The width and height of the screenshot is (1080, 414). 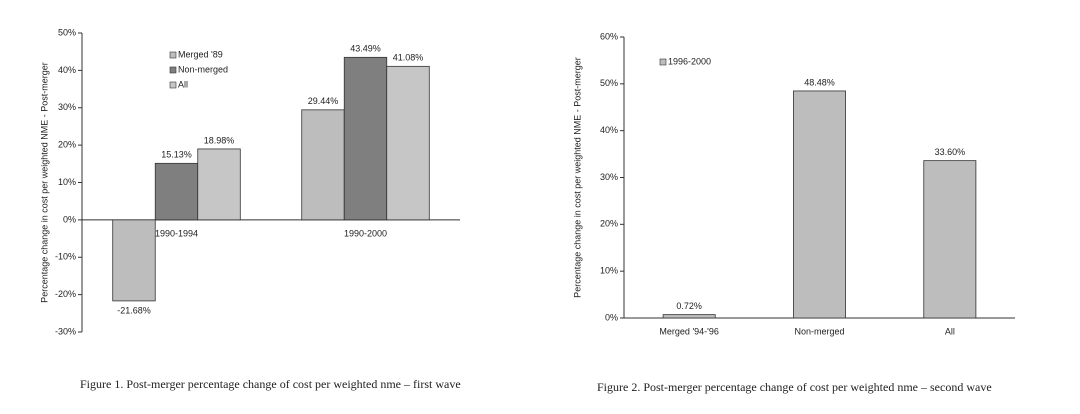 What do you see at coordinates (65, 331) in the screenshot?
I see `y-tick-label: -30%` at bounding box center [65, 331].